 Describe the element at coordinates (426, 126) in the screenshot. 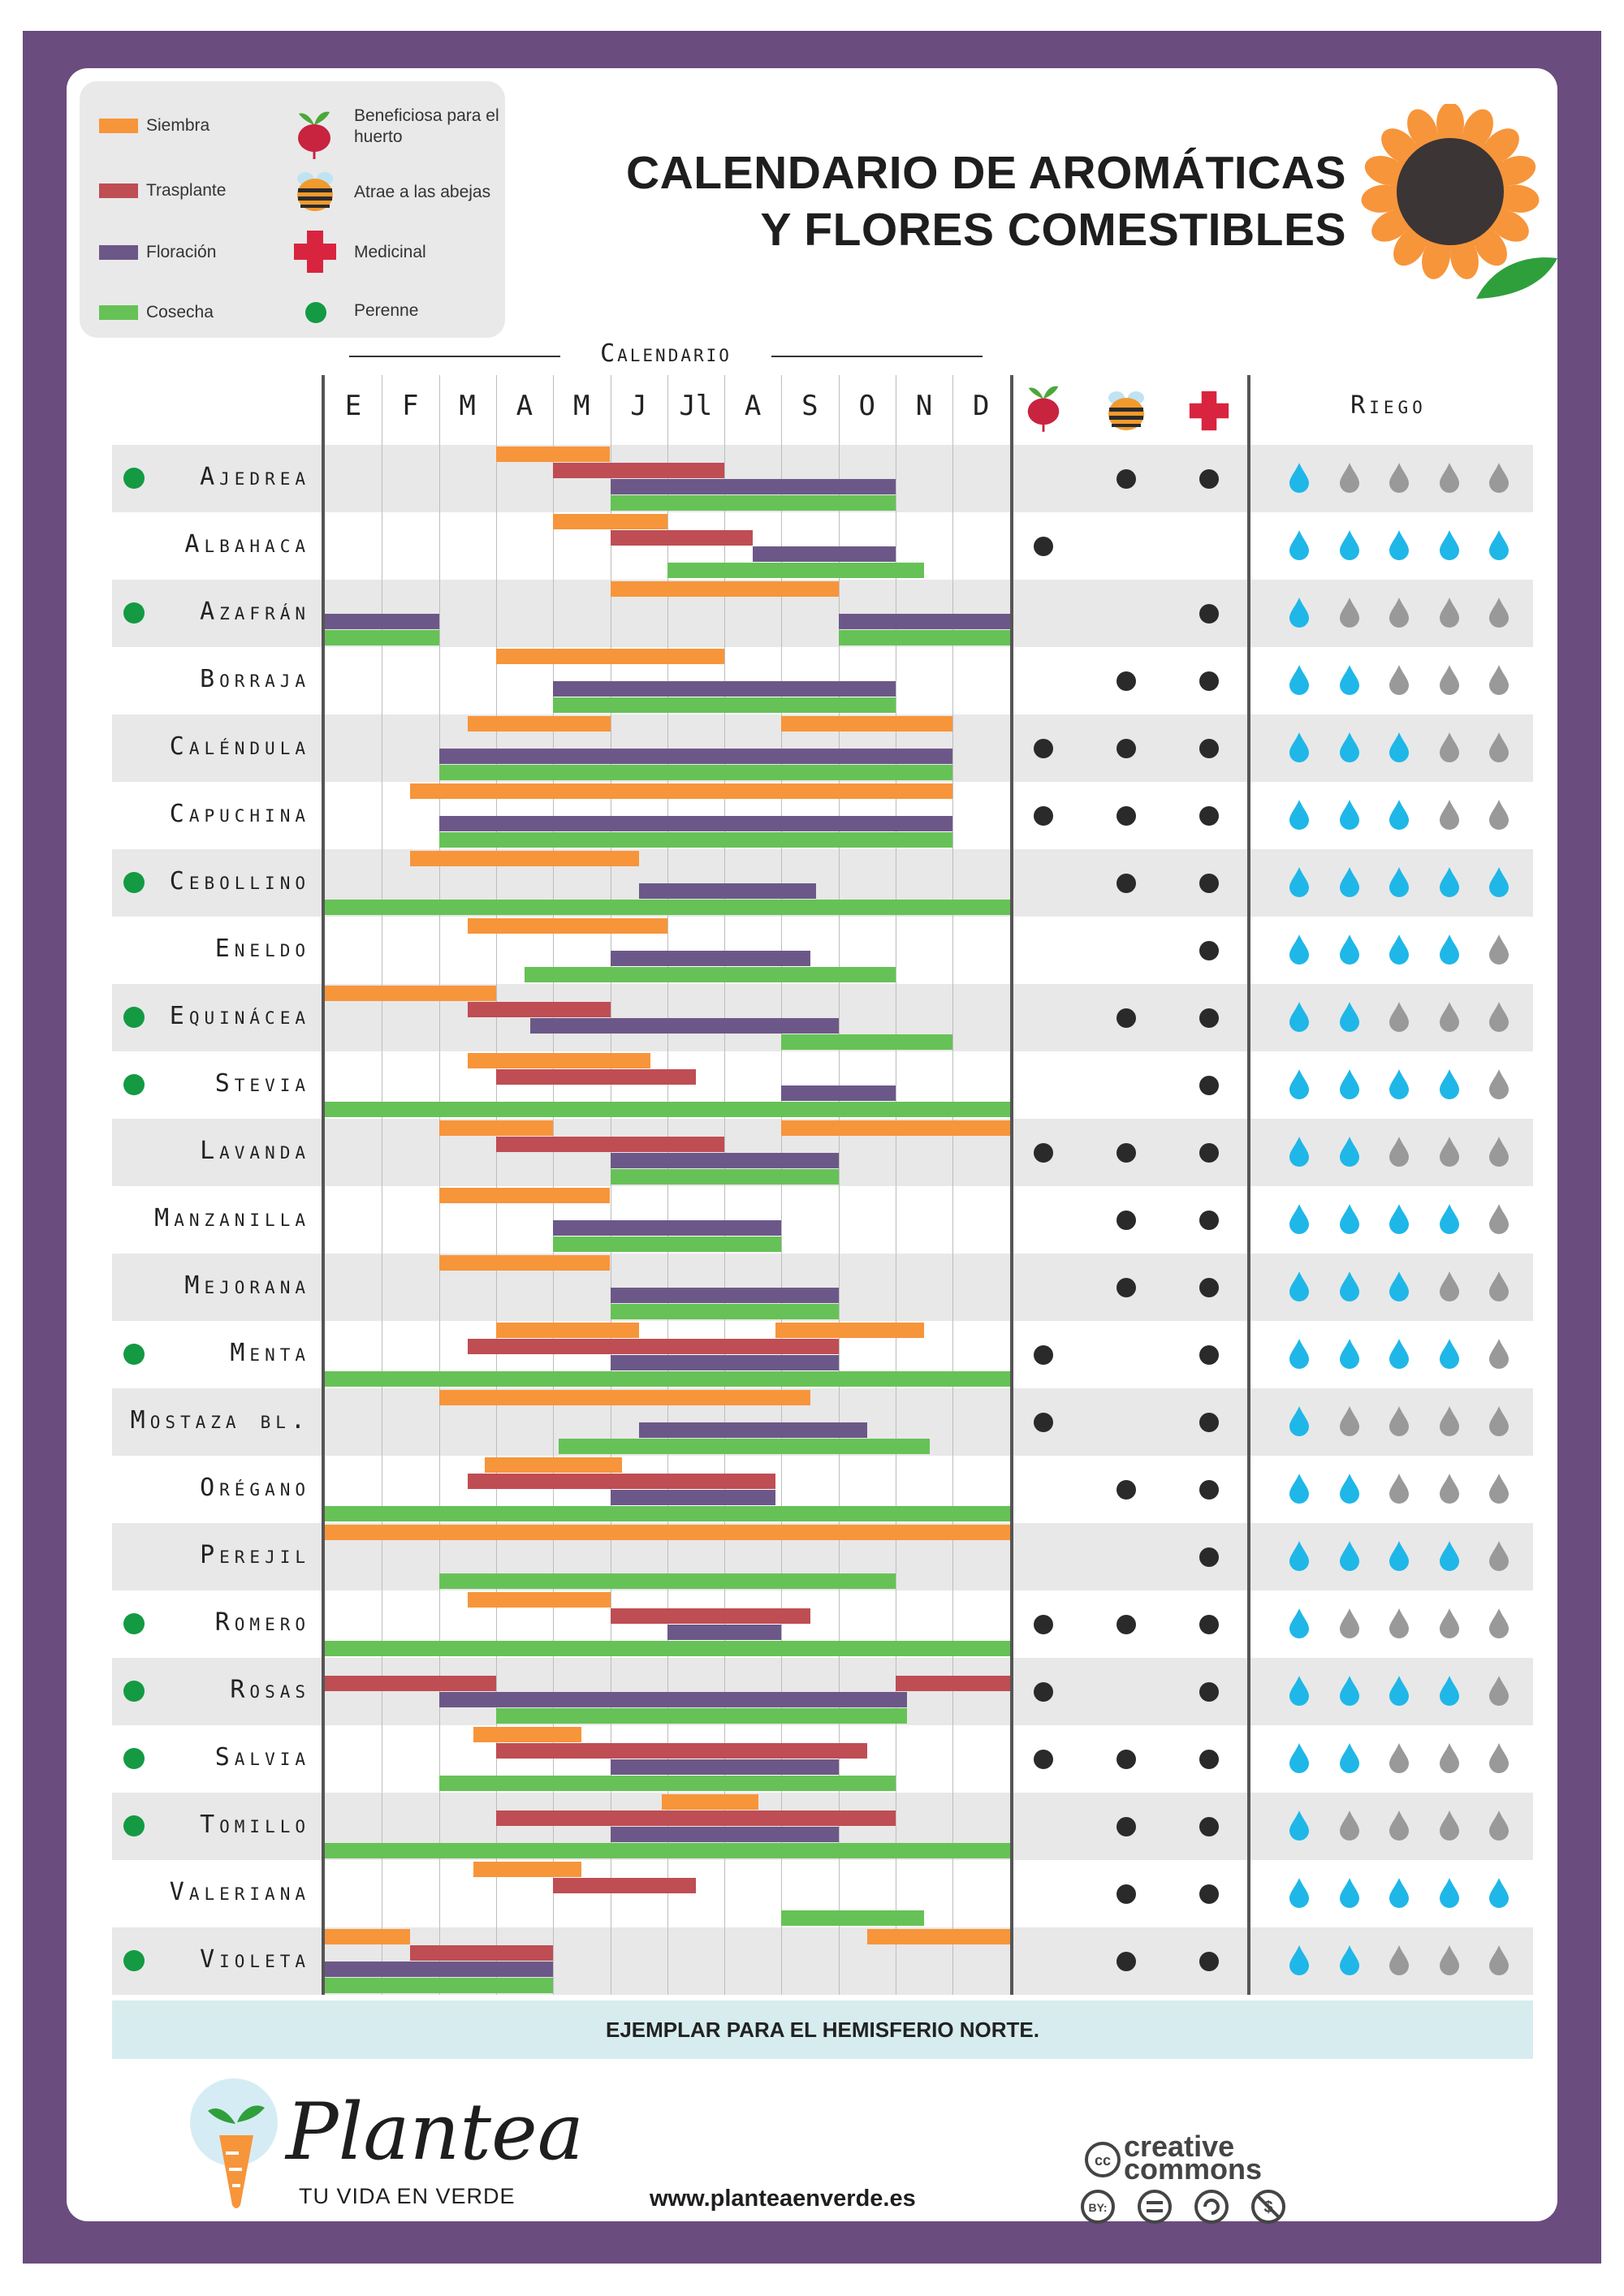

I see `legend-label-beneficiosa: Beneficiosa para el huerto` at that location.